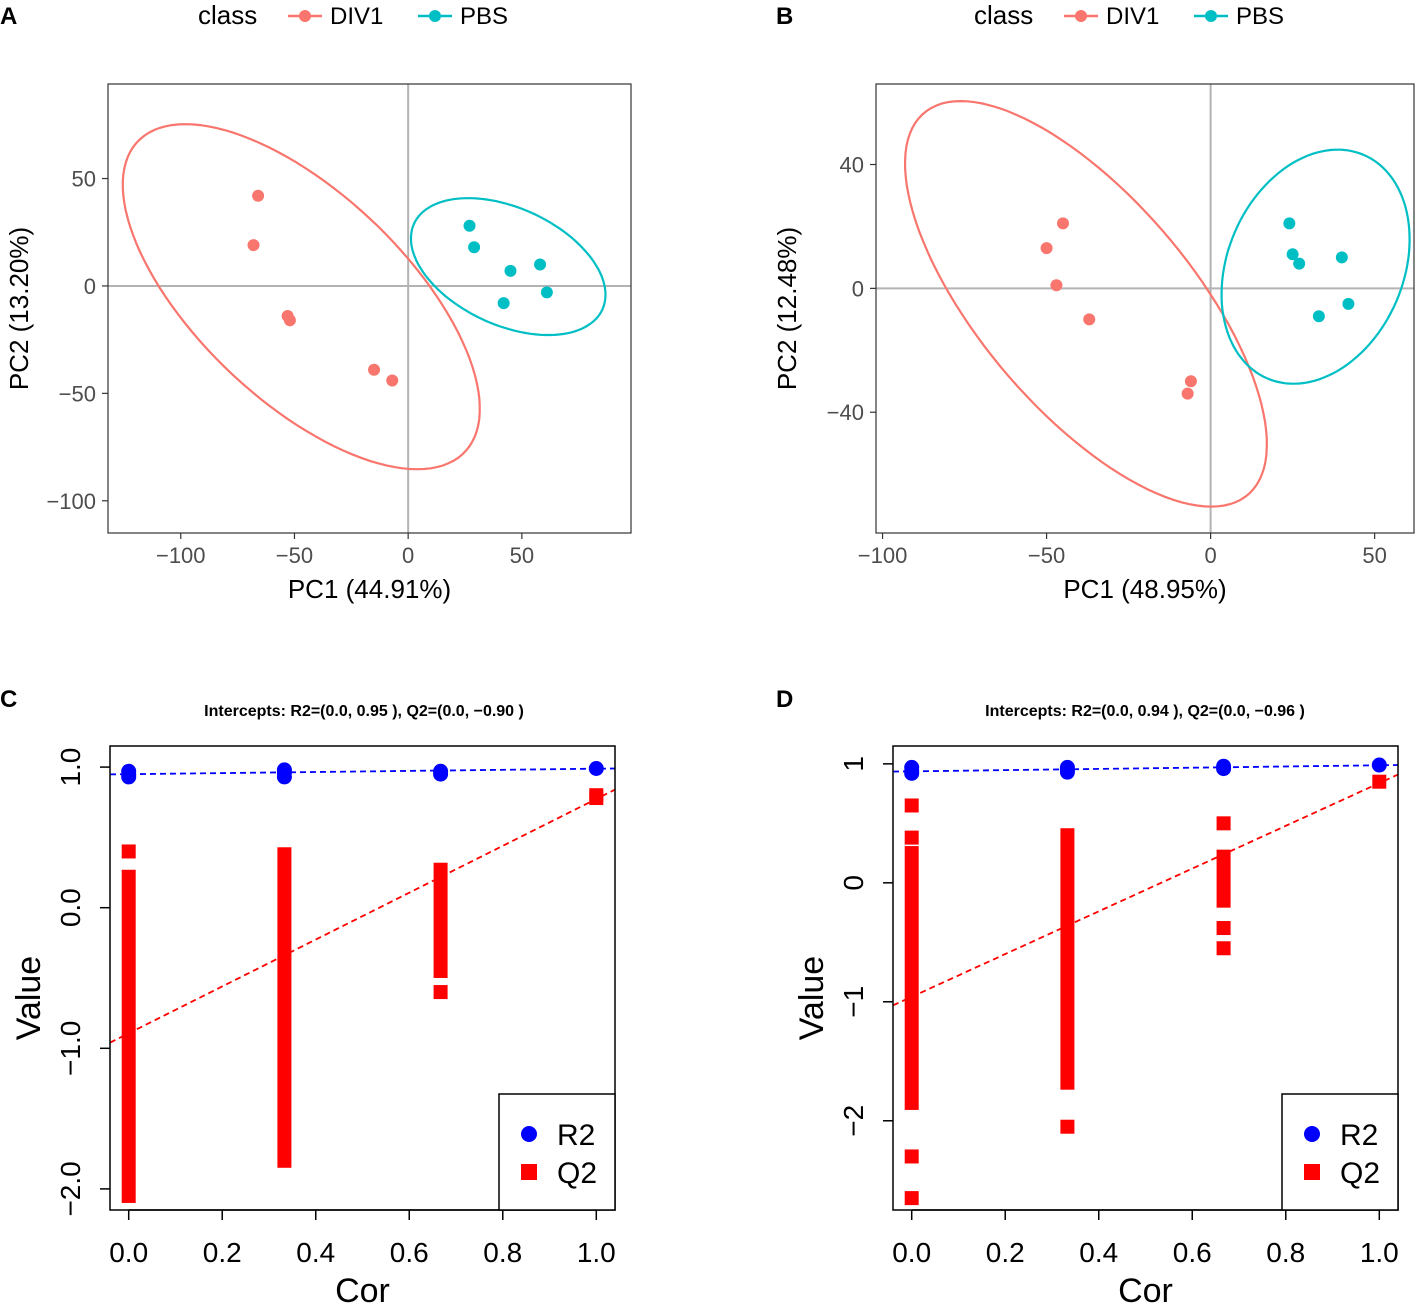 The width and height of the screenshot is (1418, 1307). What do you see at coordinates (784, 16) in the screenshot?
I see `panel-label-b: B` at bounding box center [784, 16].